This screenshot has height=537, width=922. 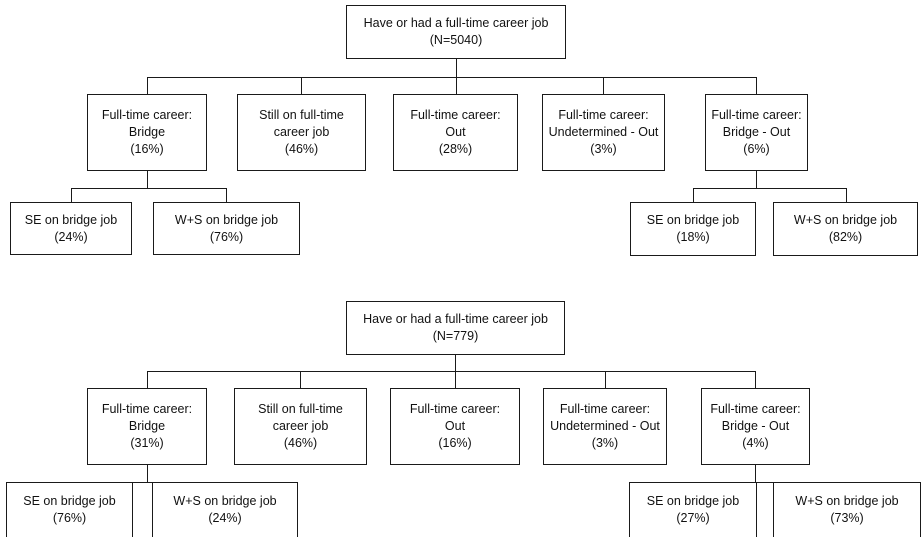 What do you see at coordinates (693, 509) in the screenshot?
I see `bridge-out-se-node: SE on bridge job (27%)` at bounding box center [693, 509].